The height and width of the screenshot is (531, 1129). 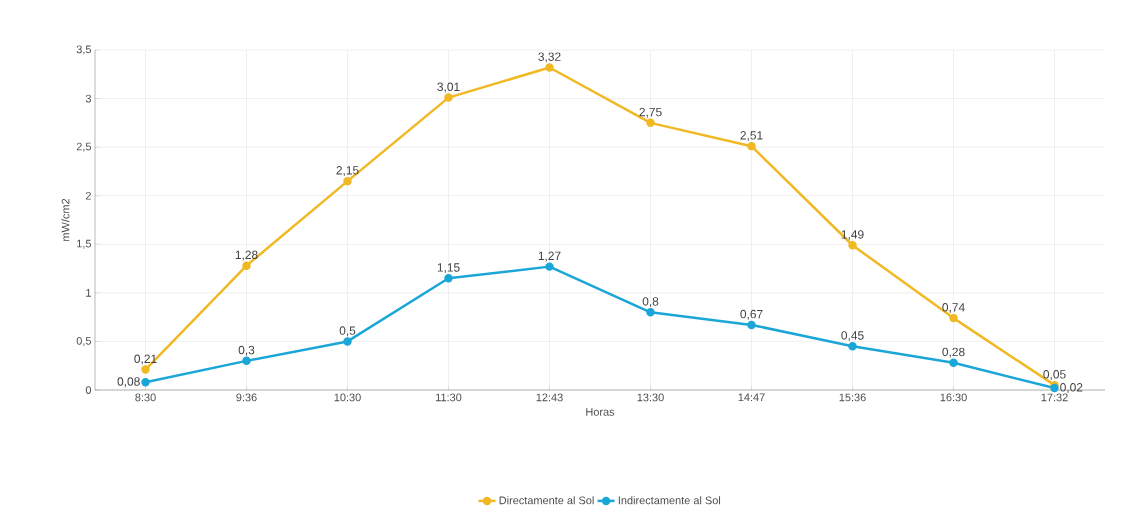 I want to click on data-label: 0,8, so click(x=650, y=302).